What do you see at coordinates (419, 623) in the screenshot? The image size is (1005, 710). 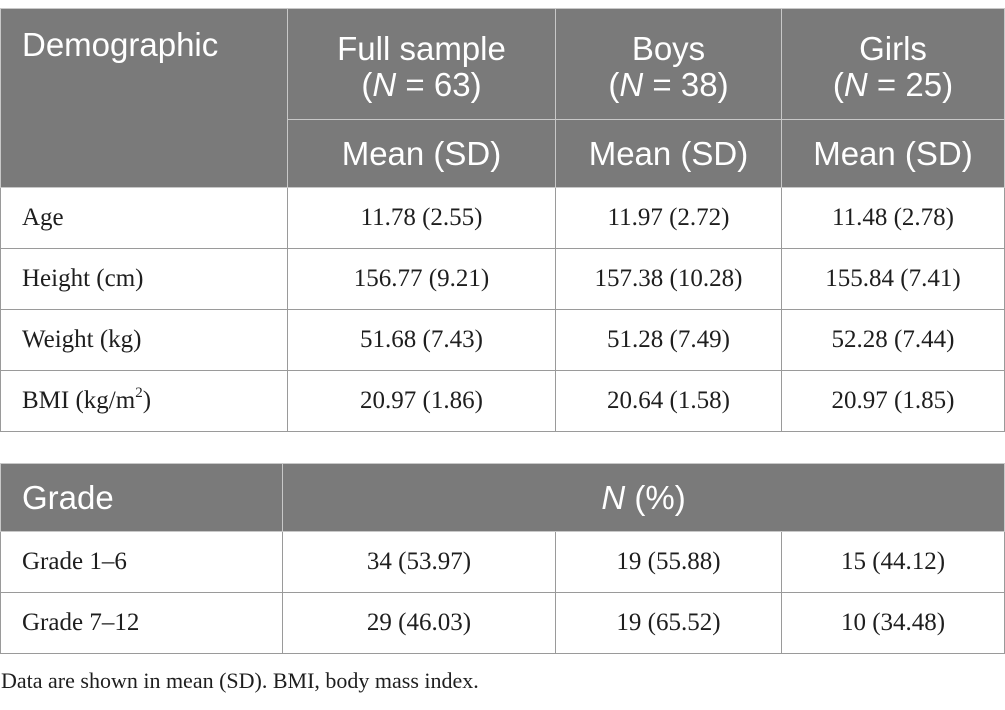 I see `table-cell: 29 (46.03)` at bounding box center [419, 623].